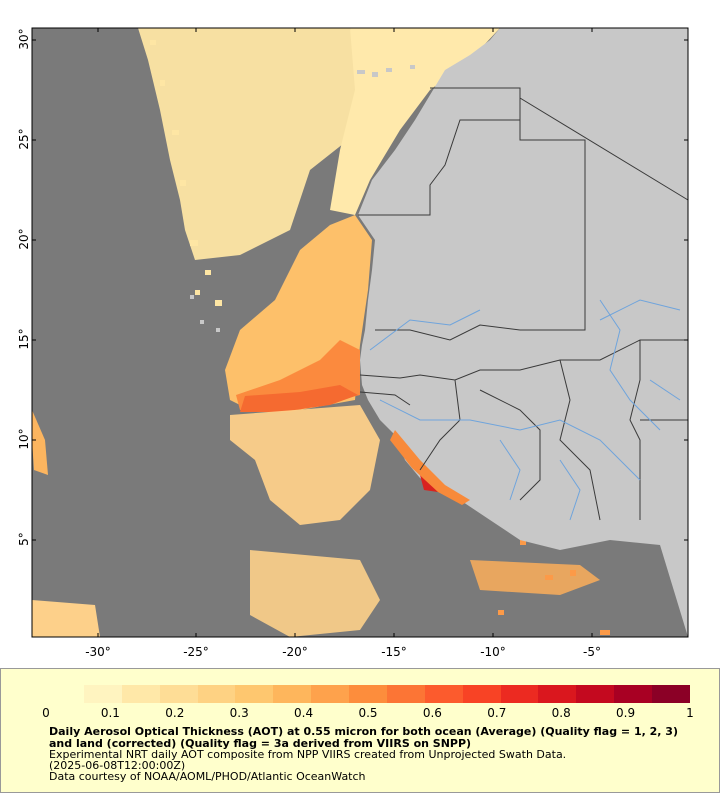  What do you see at coordinates (493, 652) in the screenshot?
I see `lon-label-10w: -10°` at bounding box center [493, 652].